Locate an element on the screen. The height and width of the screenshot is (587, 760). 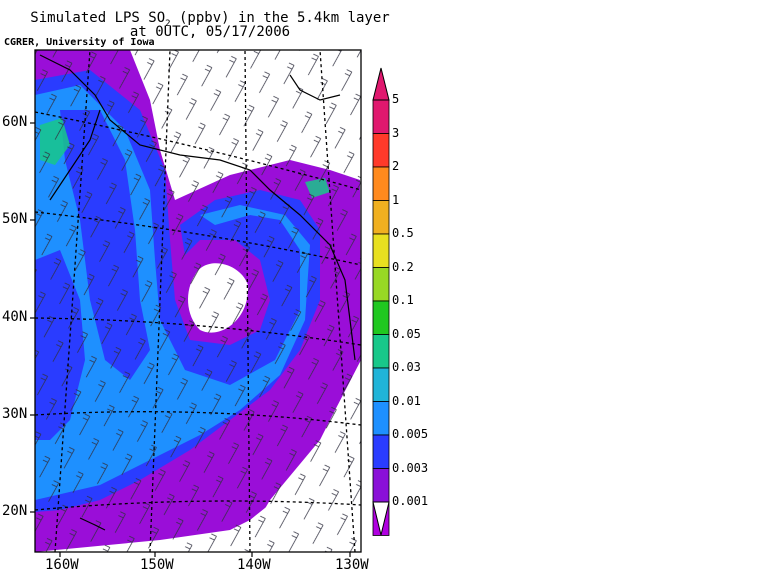
lon-label-140w: 140W is located at coordinates (254, 565).